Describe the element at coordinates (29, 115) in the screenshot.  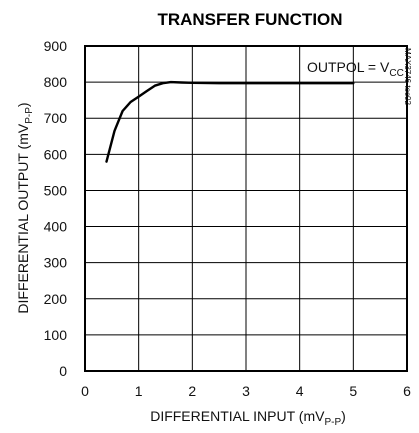
I see `y-axis-label-subscript: P-P` at that location.